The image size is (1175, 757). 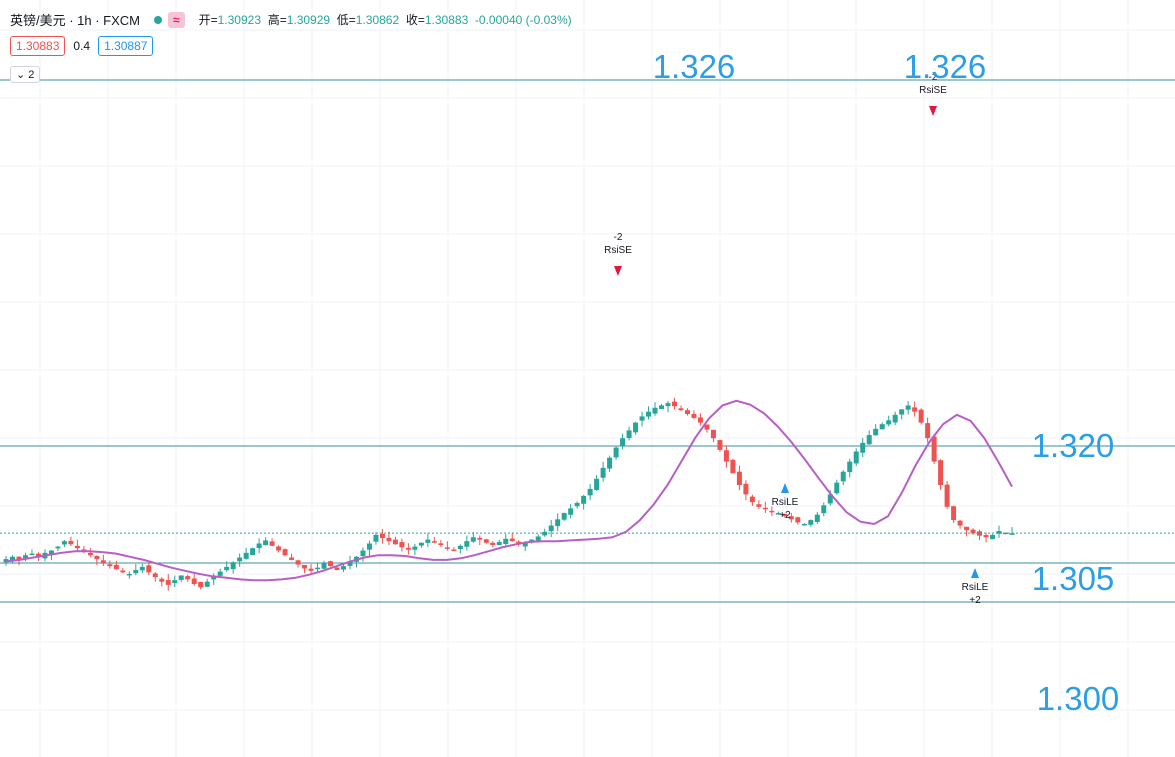 I want to click on high-value: 1.30929, so click(x=308, y=20).